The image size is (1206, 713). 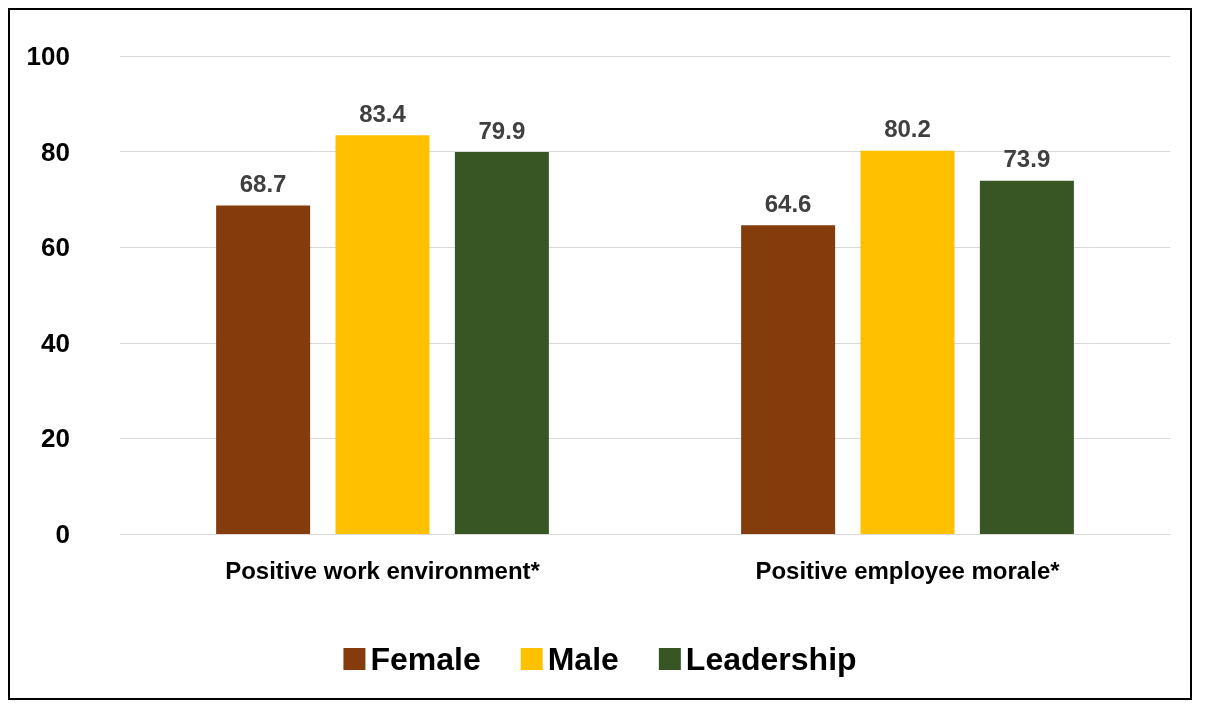 I want to click on data-label: 73.9, so click(x=1027, y=159).